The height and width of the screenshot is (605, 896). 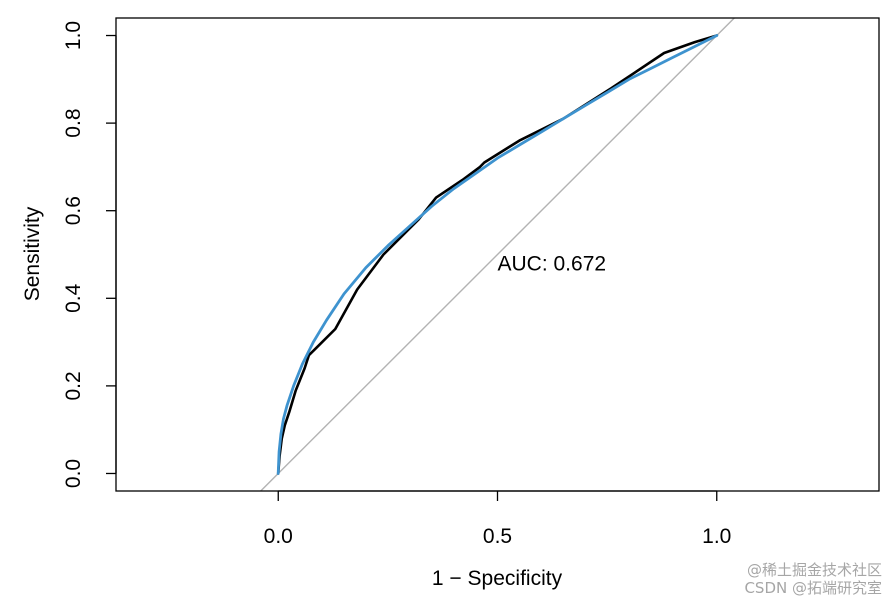 I want to click on watermark: @稀土掘金技术社区 CSDN @拓端研究室, so click(x=813, y=579).